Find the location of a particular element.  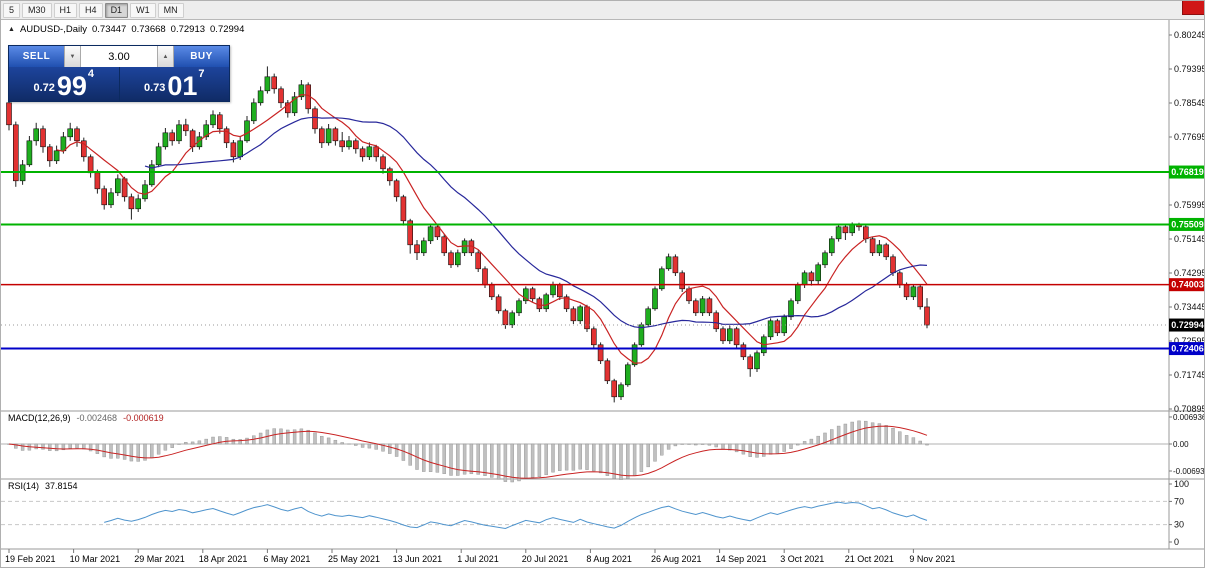

macd-header: MACD(12,26,9) -0.002468 -0.000619 is located at coordinates (86, 418).